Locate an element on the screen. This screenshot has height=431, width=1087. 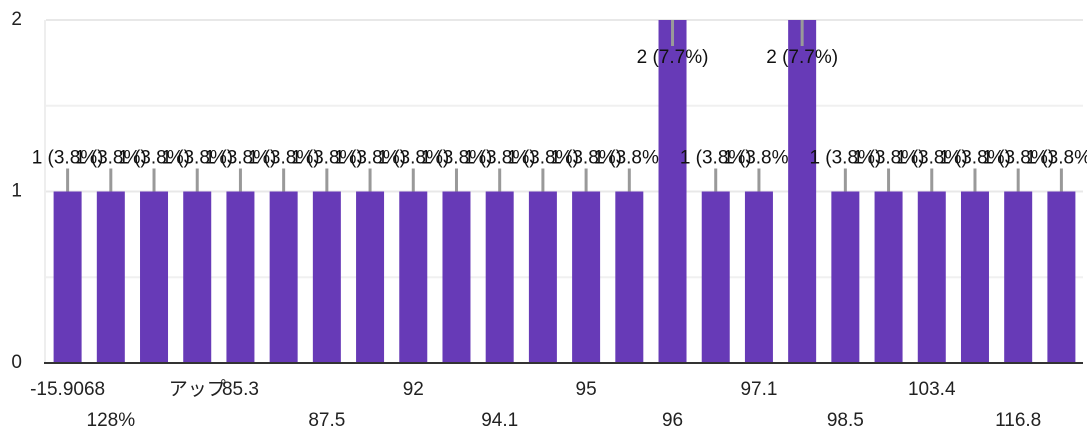
y-tick-label: 0 is located at coordinates (16, 362).